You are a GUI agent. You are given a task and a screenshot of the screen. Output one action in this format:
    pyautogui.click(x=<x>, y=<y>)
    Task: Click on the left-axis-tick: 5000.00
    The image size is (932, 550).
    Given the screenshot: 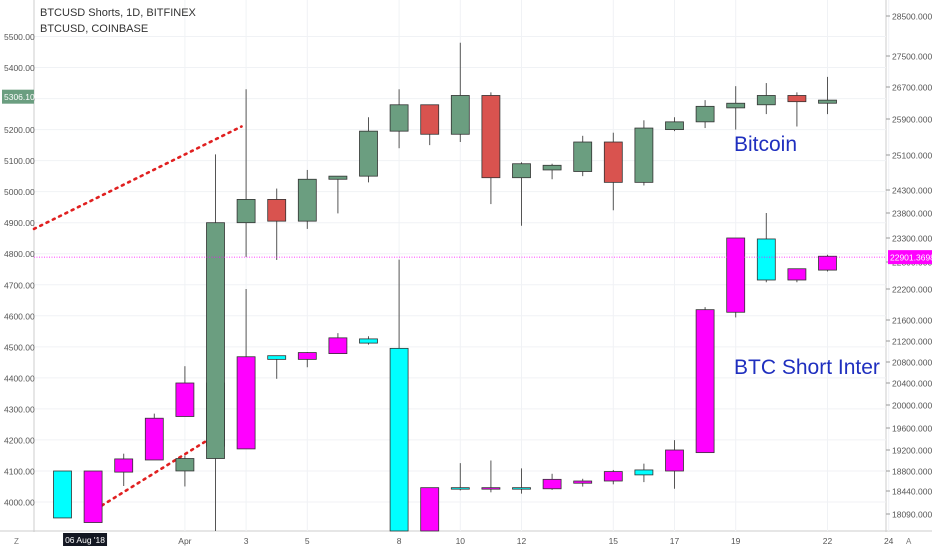 What is the action you would take?
    pyautogui.click(x=19, y=192)
    